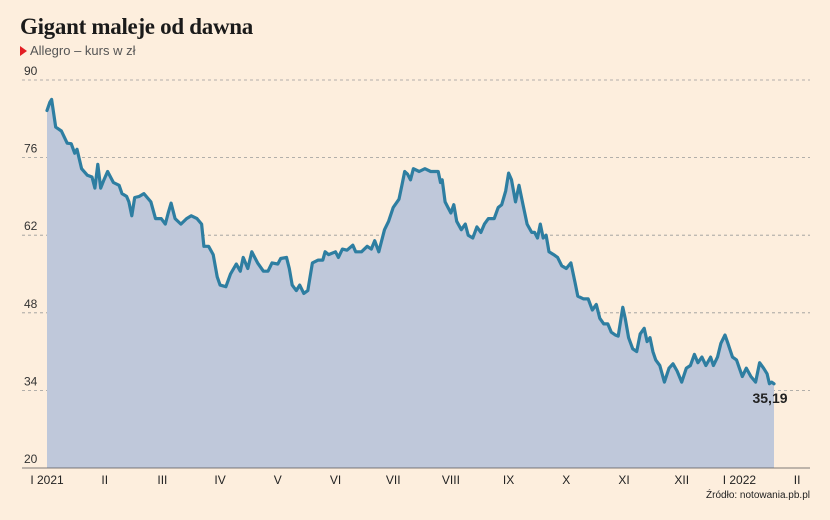 The height and width of the screenshot is (520, 830). Describe the element at coordinates (681, 480) in the screenshot. I see `x-tick-label: XII` at that location.